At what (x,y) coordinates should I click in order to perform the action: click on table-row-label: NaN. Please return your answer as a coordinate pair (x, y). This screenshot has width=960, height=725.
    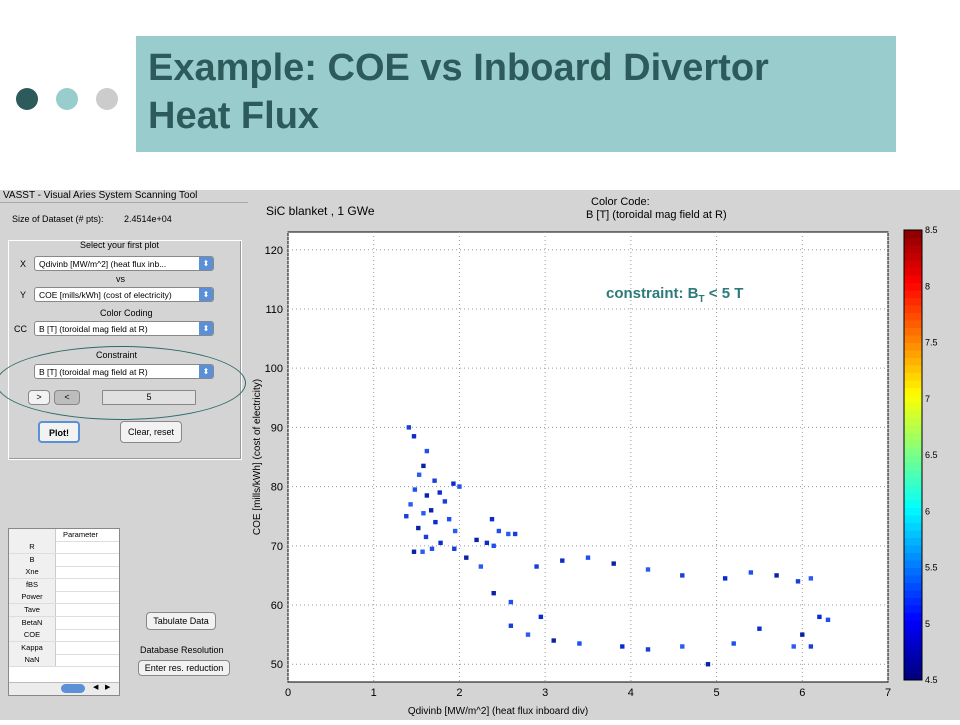
    Looking at the image, I should click on (32, 660).